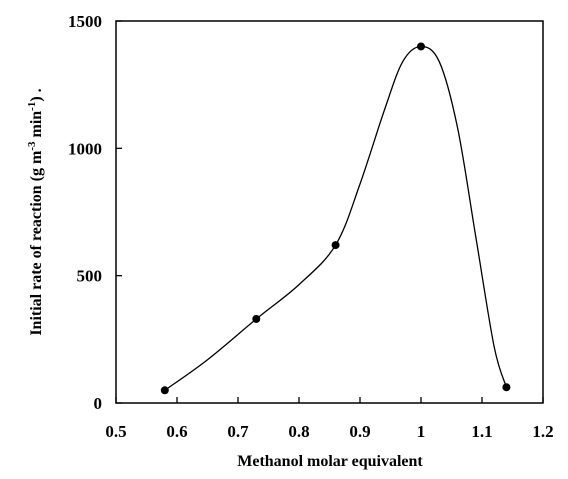 This screenshot has height=479, width=568. Describe the element at coordinates (421, 431) in the screenshot. I see `x-tick-label: 1` at that location.